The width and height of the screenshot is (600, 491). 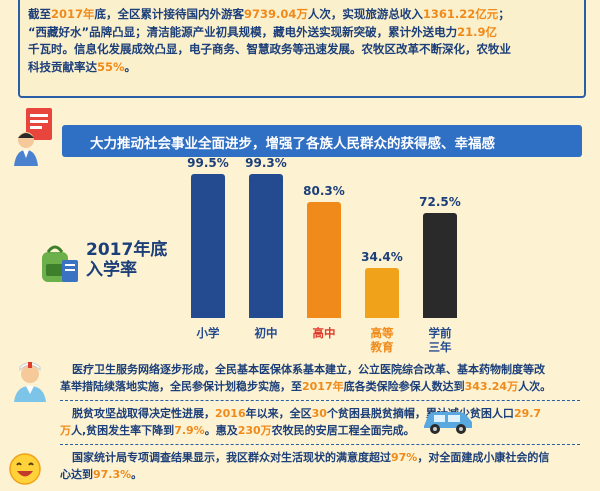 I want to click on text: 心达到, so click(x=76, y=474).